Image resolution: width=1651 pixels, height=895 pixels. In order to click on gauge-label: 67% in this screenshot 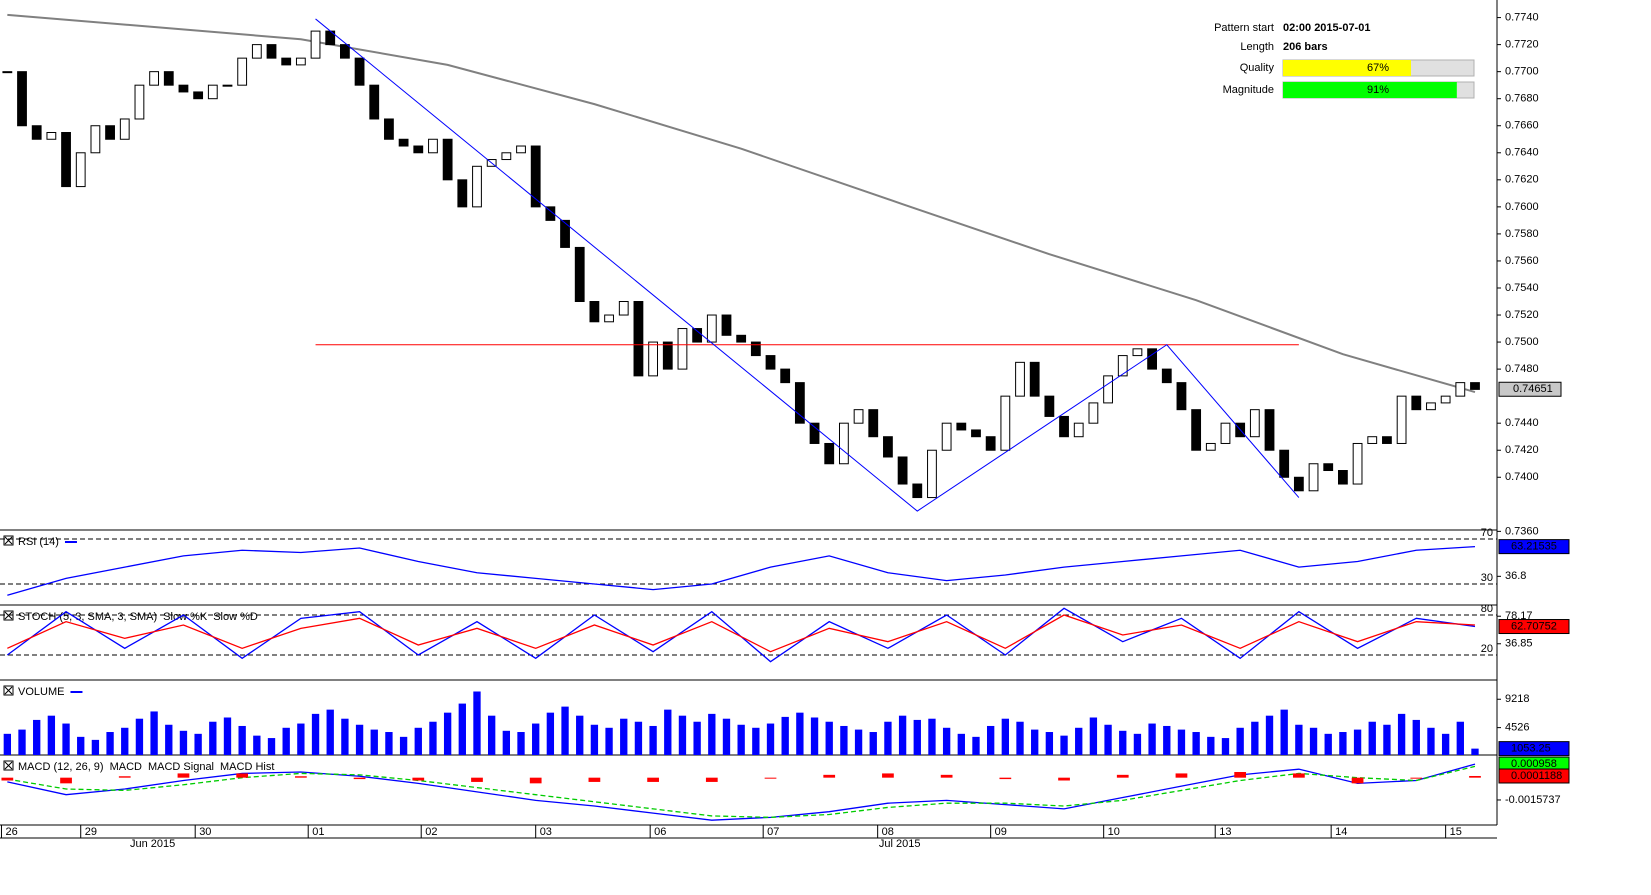, I will do `click(1378, 68)`.